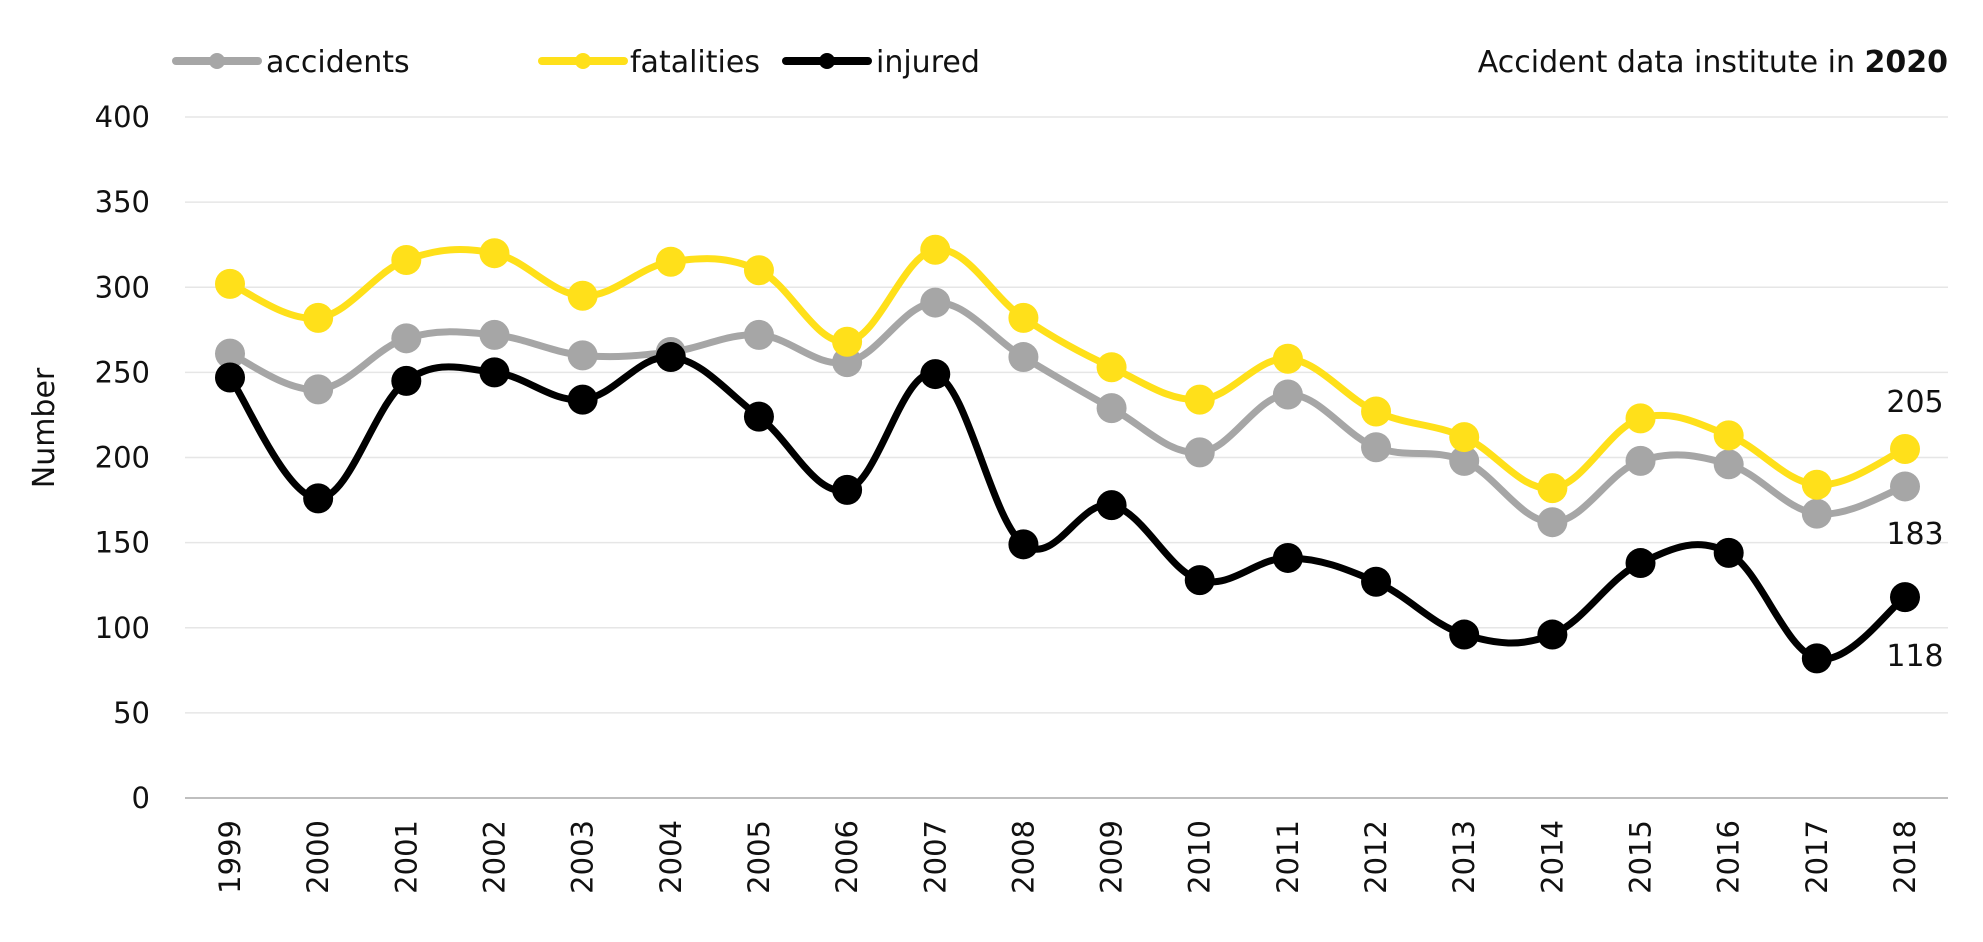 This screenshot has width=1983, height=942. I want to click on point-accidents-1999, so click(230, 353).